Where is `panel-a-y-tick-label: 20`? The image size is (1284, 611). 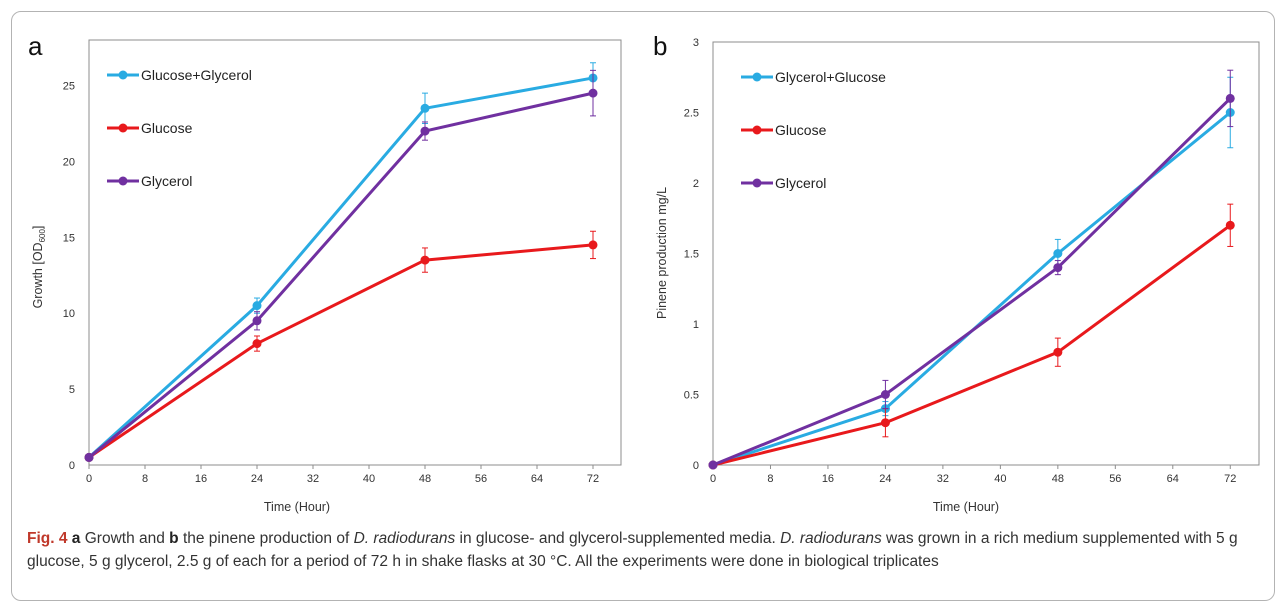
panel-a-y-tick-label: 20 is located at coordinates (69, 162).